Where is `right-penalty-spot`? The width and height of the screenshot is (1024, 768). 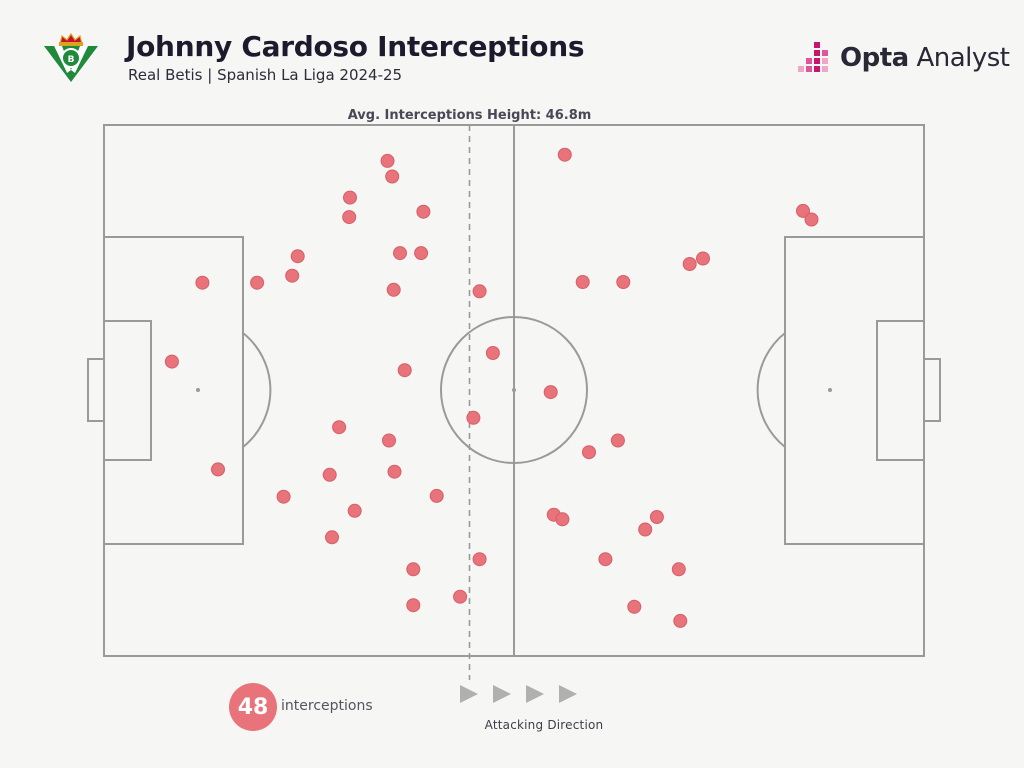 right-penalty-spot is located at coordinates (830, 390).